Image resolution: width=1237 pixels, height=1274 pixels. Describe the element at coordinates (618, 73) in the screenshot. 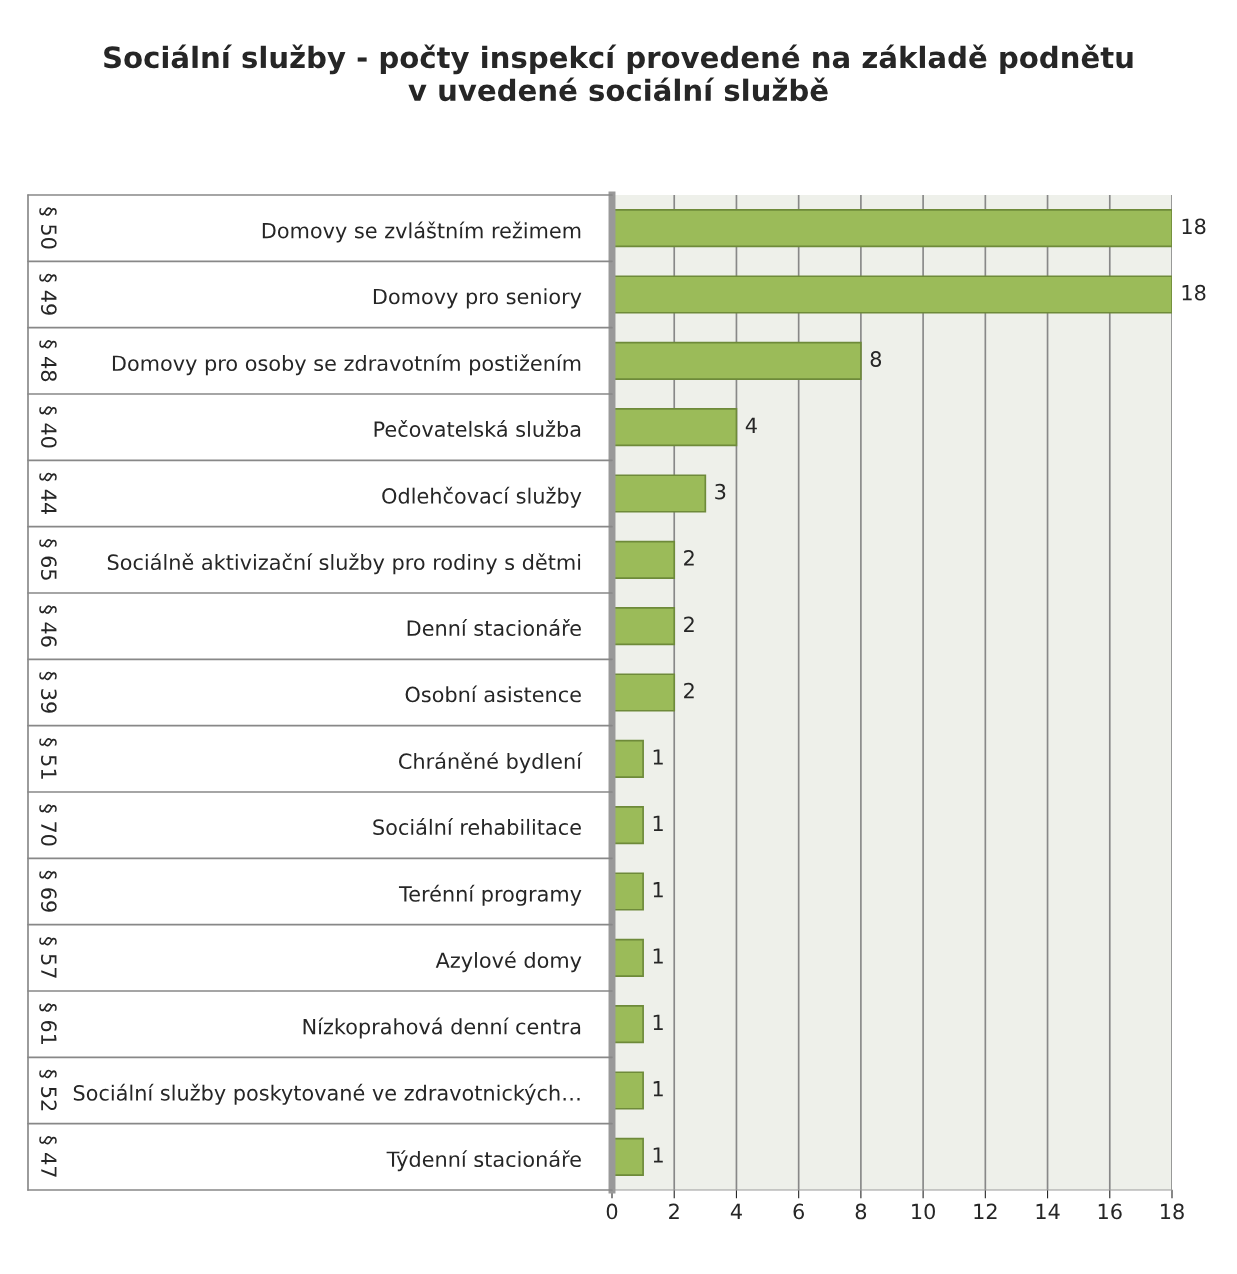

I see `chart-title: Sociální služby - počty inspekcí provedené na základě podnětu v uvedené sociální službě` at that location.